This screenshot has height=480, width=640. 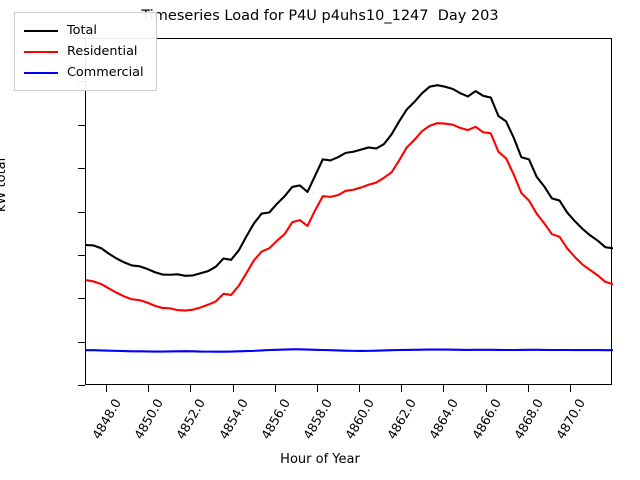 I want to click on x-axis-label: Hour of Year, so click(x=320, y=459).